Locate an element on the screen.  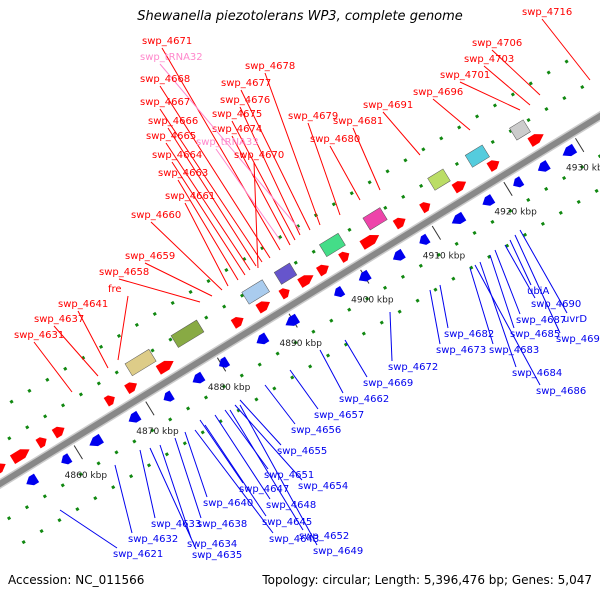
gene-label-swp_4703: swp_4703 is located at coordinates (489, 59).